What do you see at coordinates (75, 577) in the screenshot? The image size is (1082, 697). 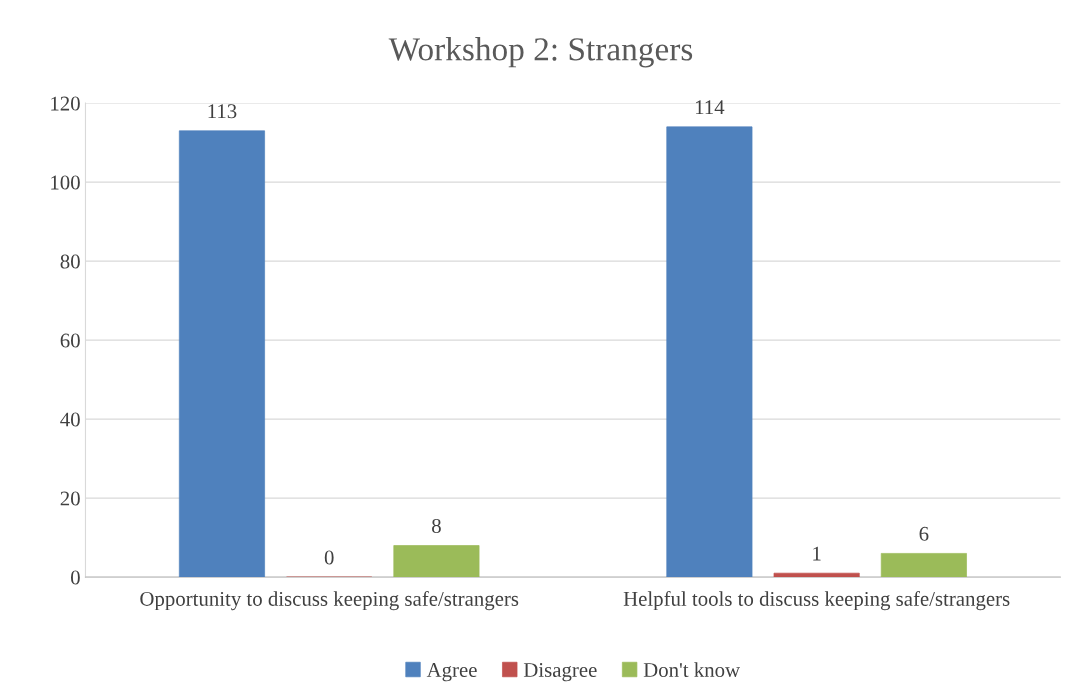 I see `y-tick-label: 0` at bounding box center [75, 577].